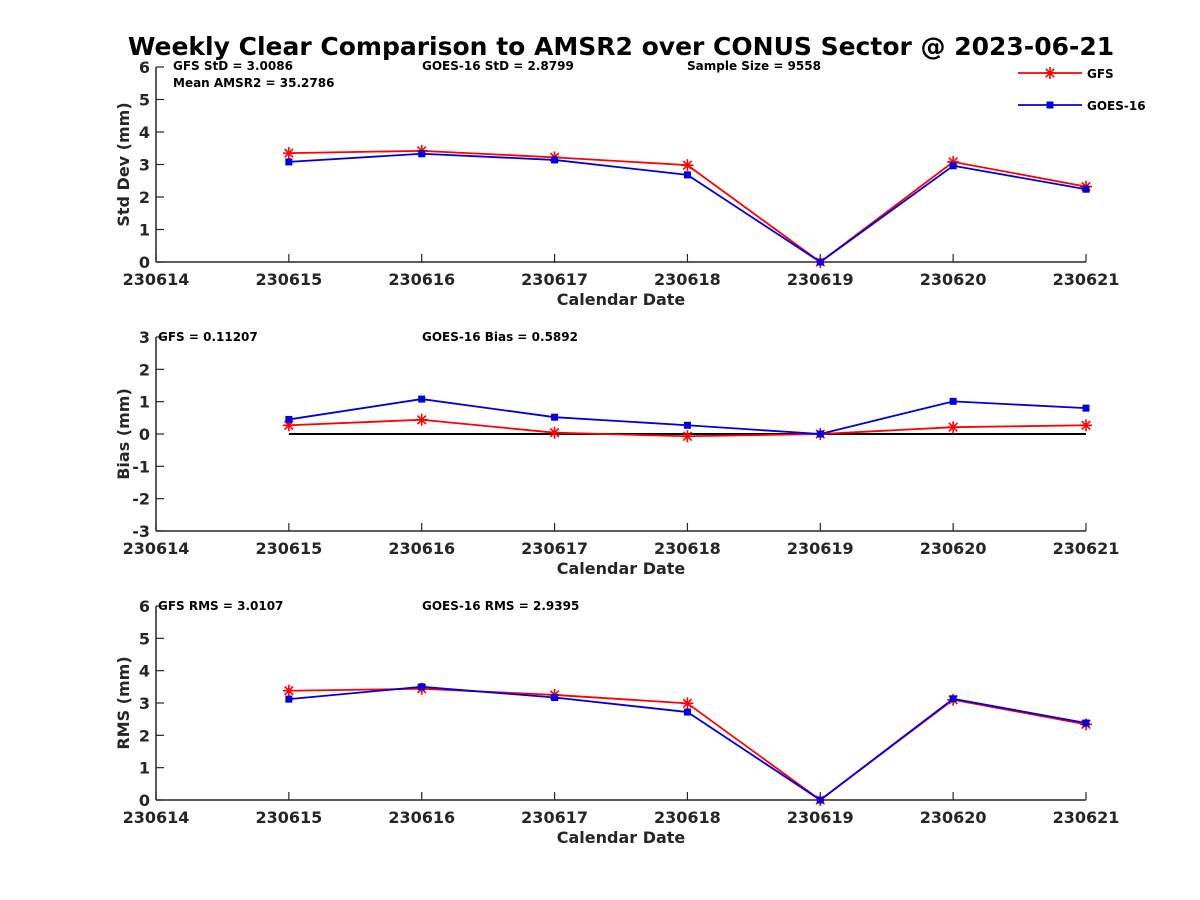 This screenshot has height=900, width=1200. What do you see at coordinates (1116, 106) in the screenshot?
I see `legend-label: GOES-16` at bounding box center [1116, 106].